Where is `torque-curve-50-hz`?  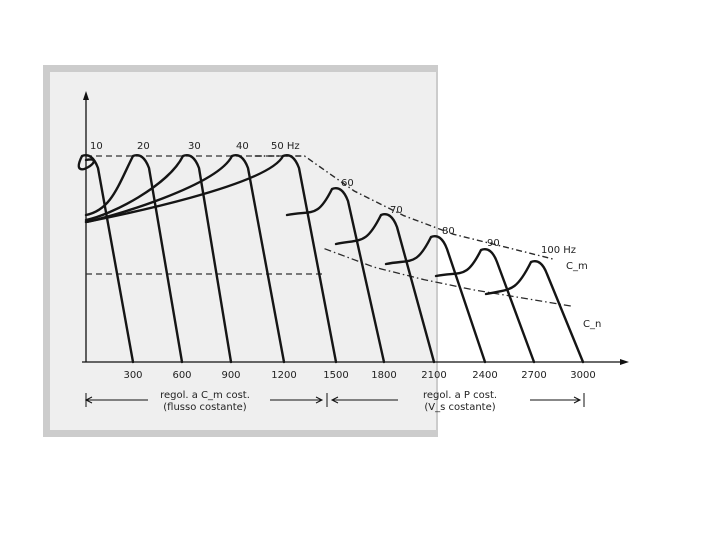
torque-curve-50-hz is located at coordinates (211, 259).